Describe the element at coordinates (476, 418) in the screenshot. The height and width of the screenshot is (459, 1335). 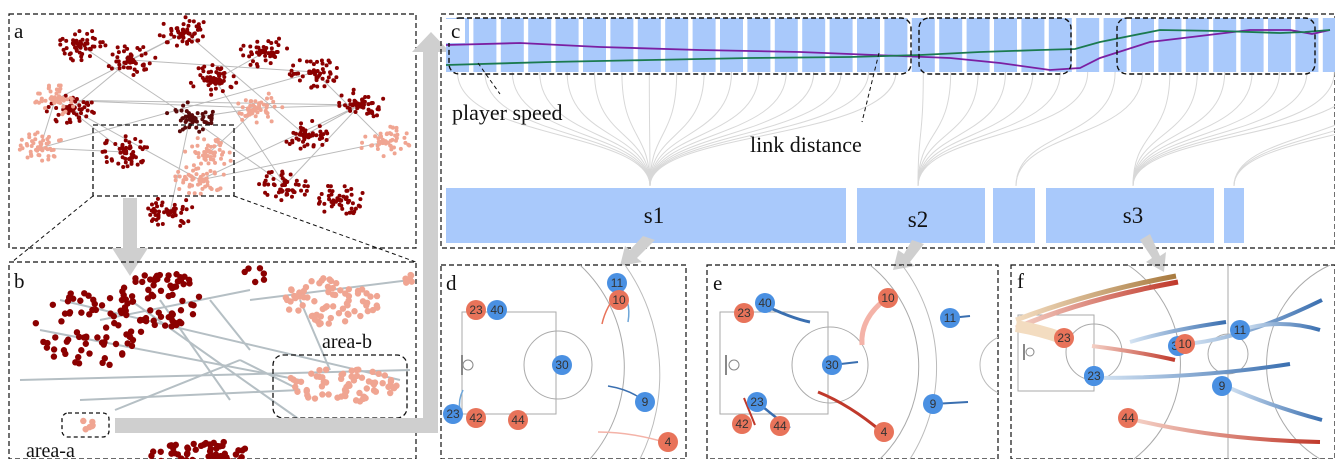
I see `player-marker-red` at that location.